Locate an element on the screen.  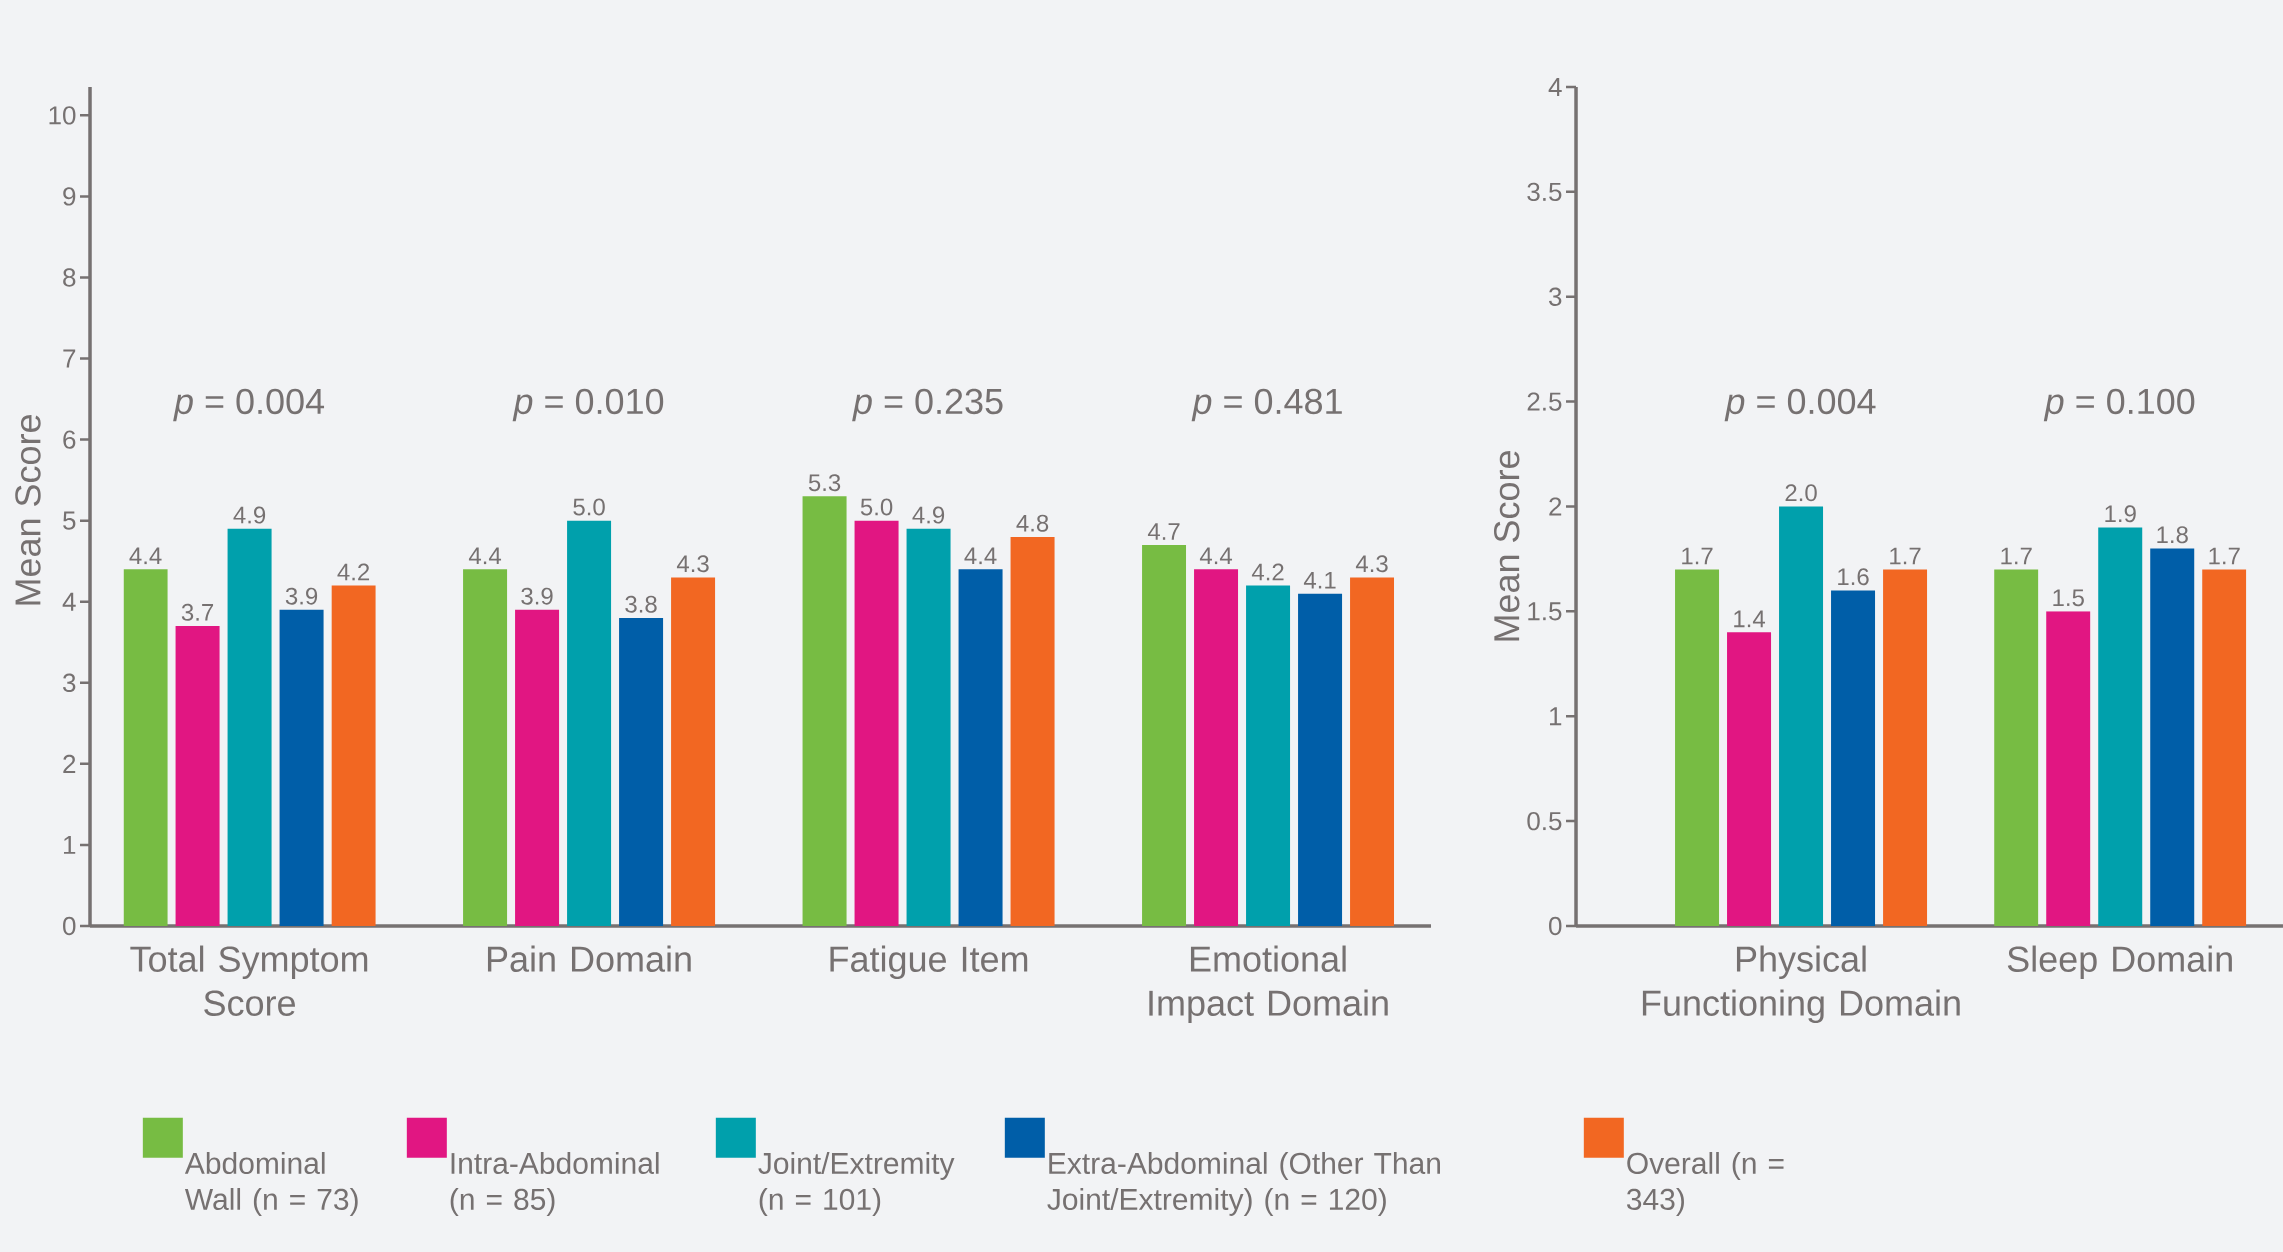
data-label: 4.7 is located at coordinates (1163, 531).